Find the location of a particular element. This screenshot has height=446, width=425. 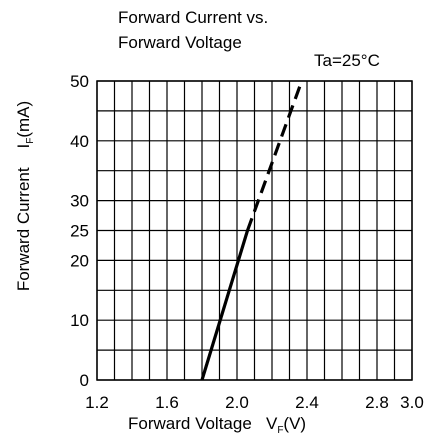

chart-title-line-2: Forward Voltage is located at coordinates (180, 42).